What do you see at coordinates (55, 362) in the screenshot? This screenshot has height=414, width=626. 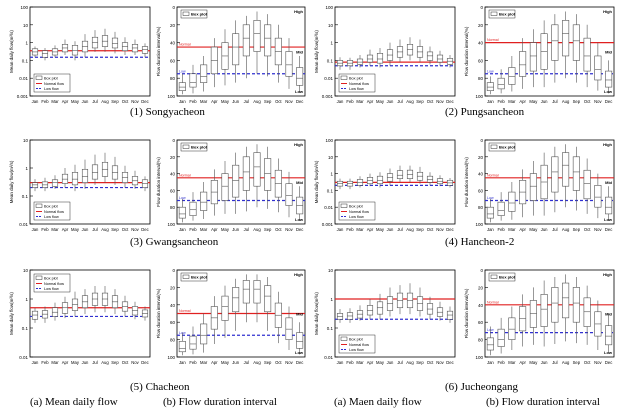 I see `x-tick-label: Mar` at bounding box center [55, 362].